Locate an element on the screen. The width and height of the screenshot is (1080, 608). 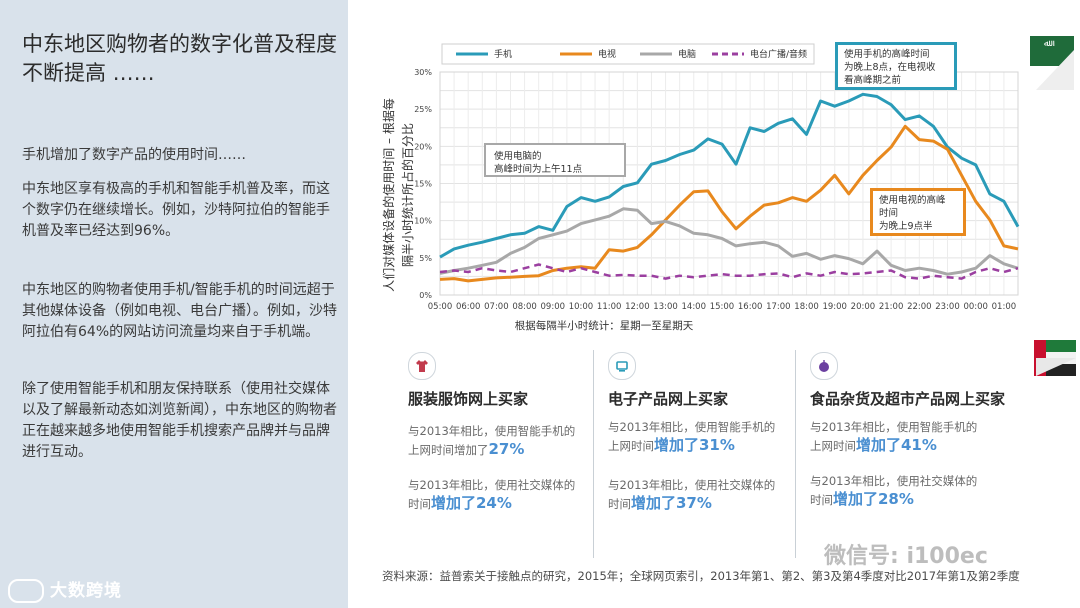
brand-logo: 大数跨境 is located at coordinates (65, 589).